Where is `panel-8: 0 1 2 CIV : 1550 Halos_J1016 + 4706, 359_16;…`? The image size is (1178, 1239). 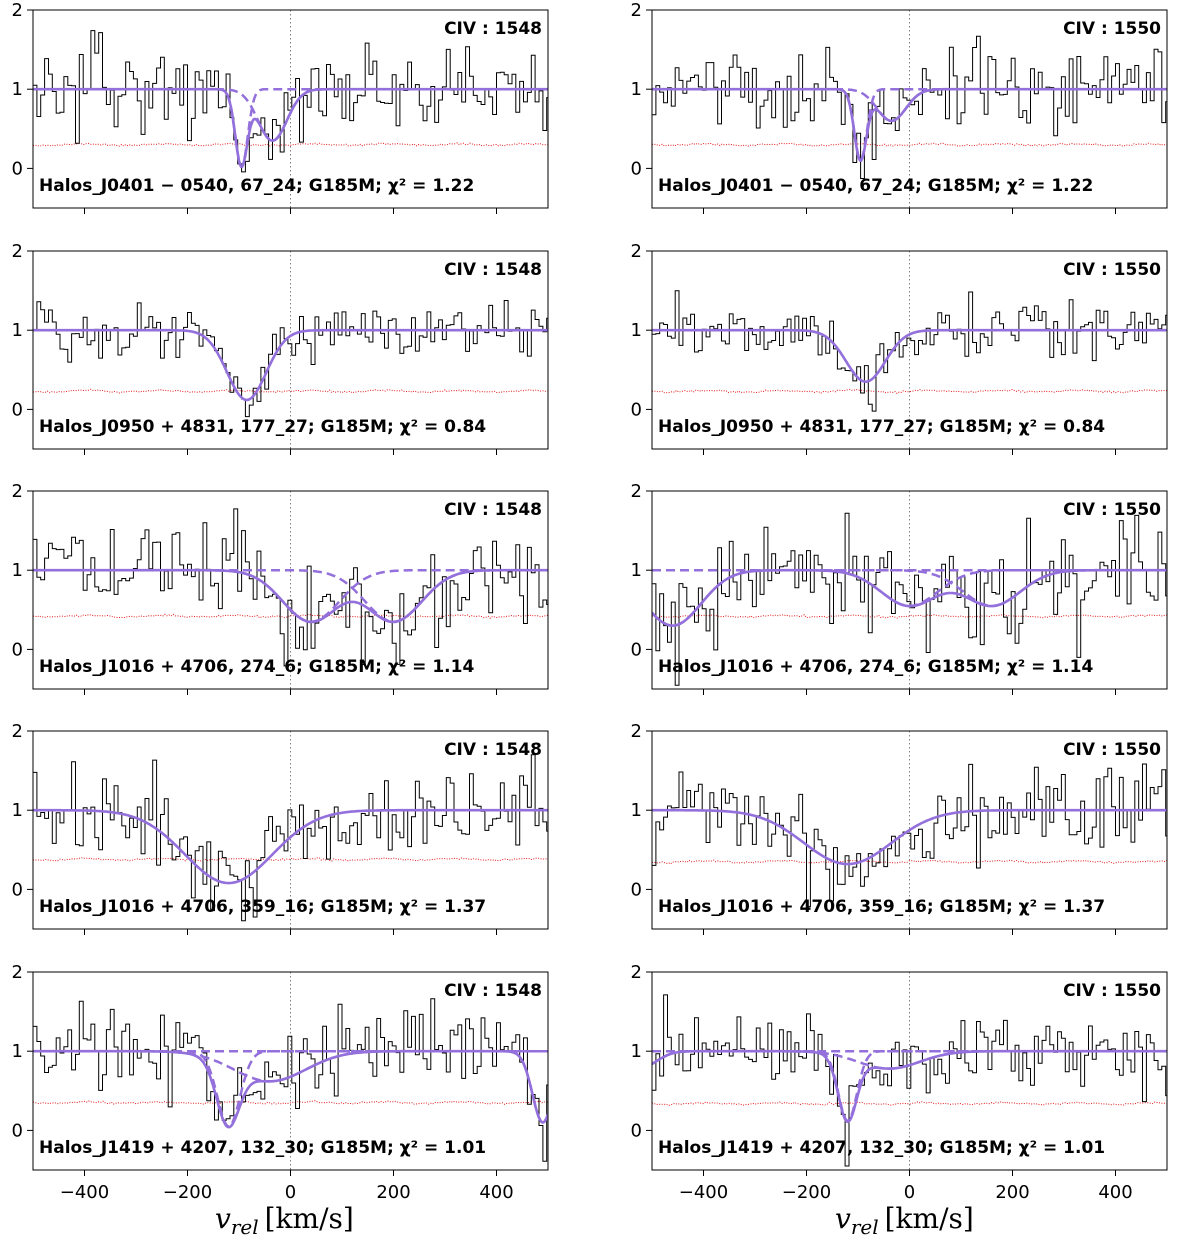 panel-8: 0 1 2 CIV : 1550 Halos_J1016 + 4706, 359_16;… is located at coordinates (899, 828).